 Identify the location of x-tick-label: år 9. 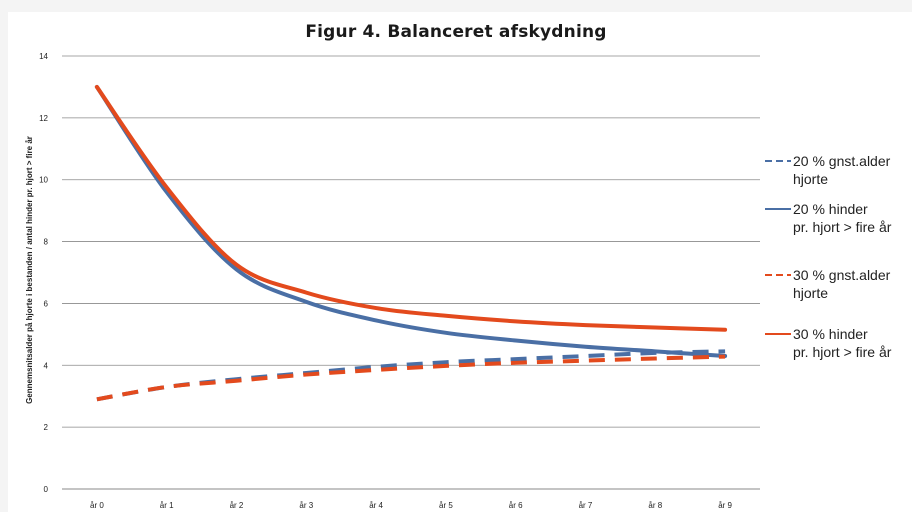
(725, 505).